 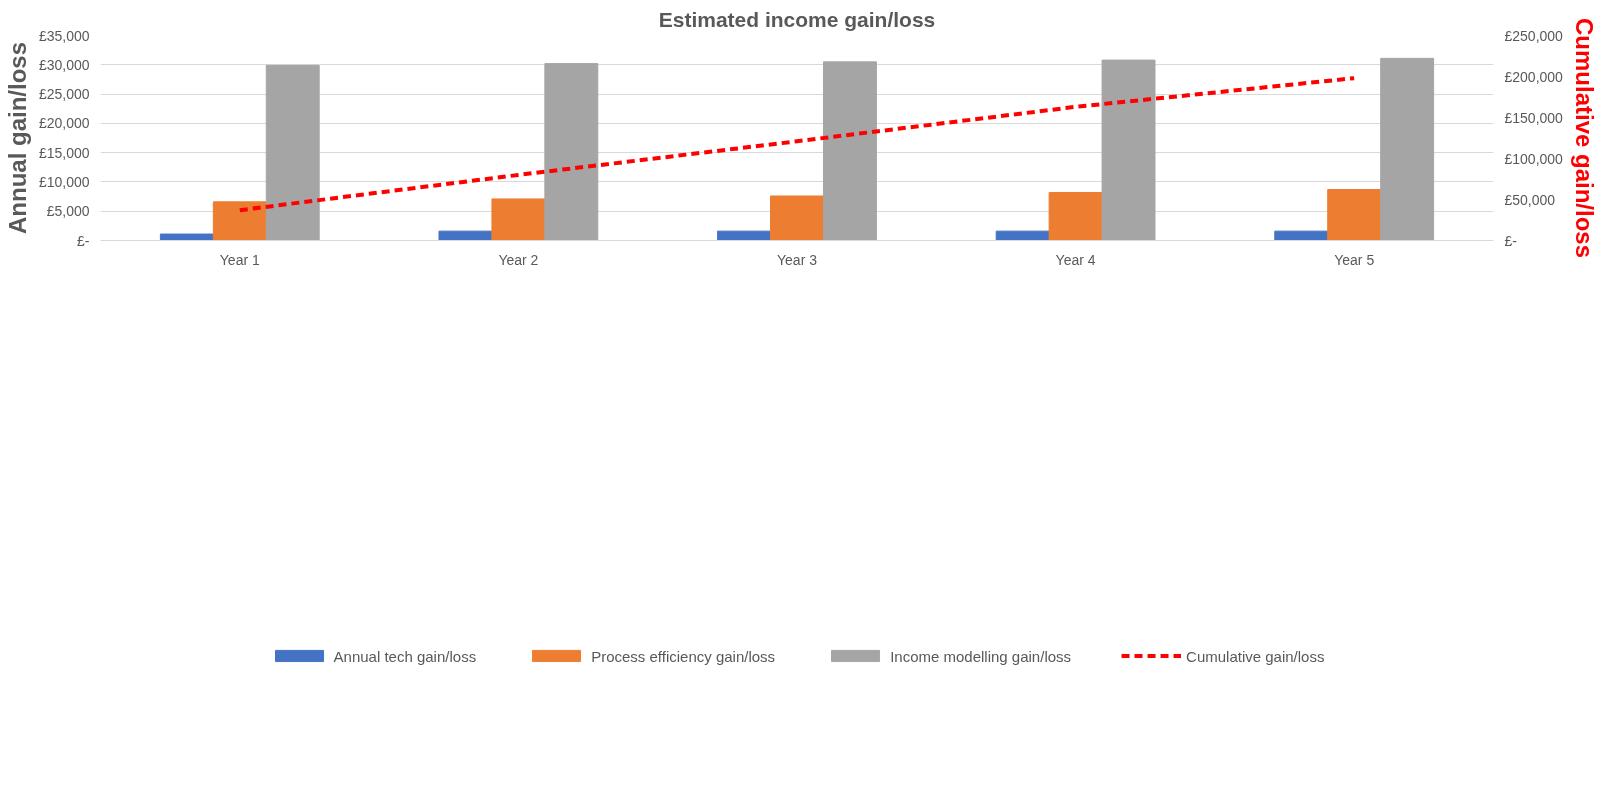 What do you see at coordinates (797, 144) in the screenshot?
I see `line-series` at bounding box center [797, 144].